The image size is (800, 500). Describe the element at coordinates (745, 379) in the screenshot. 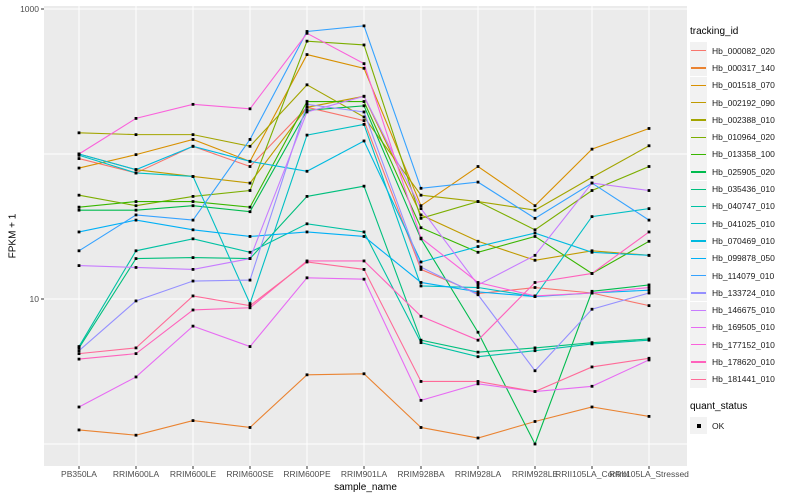

I see `legend-entry-Hb_181441_010: Hb_181441_010` at that location.